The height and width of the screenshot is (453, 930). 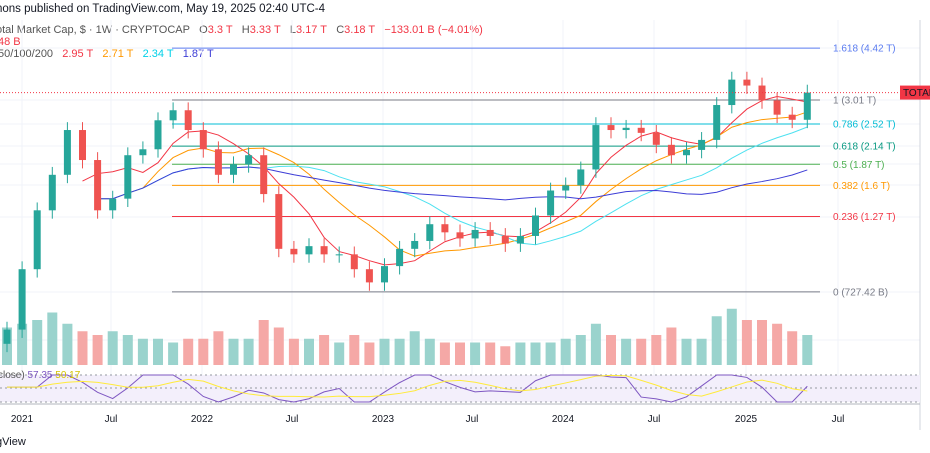 I want to click on ma50-value: 2.95 T, so click(x=78, y=54).